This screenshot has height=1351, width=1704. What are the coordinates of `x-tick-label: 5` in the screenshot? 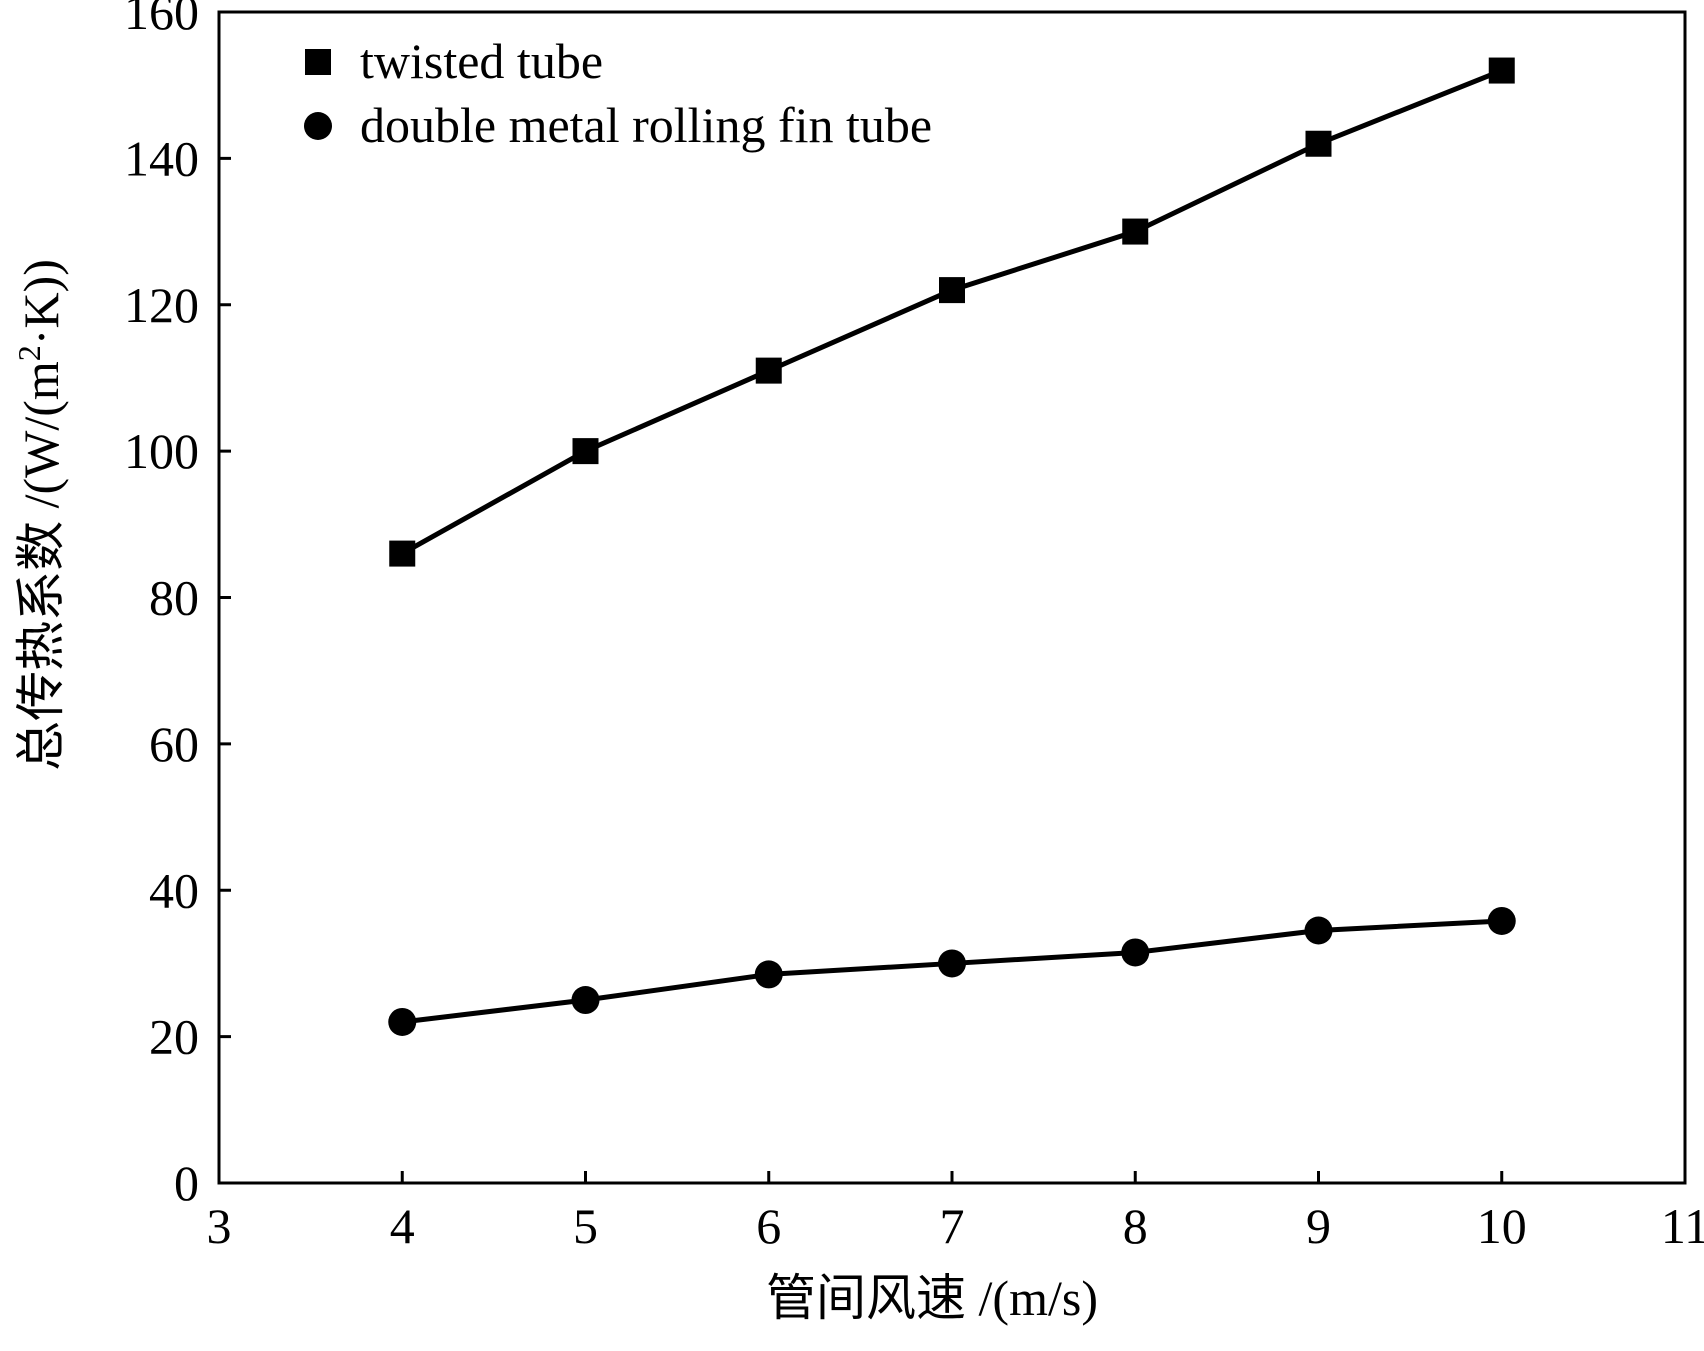 It's located at (585, 1226).